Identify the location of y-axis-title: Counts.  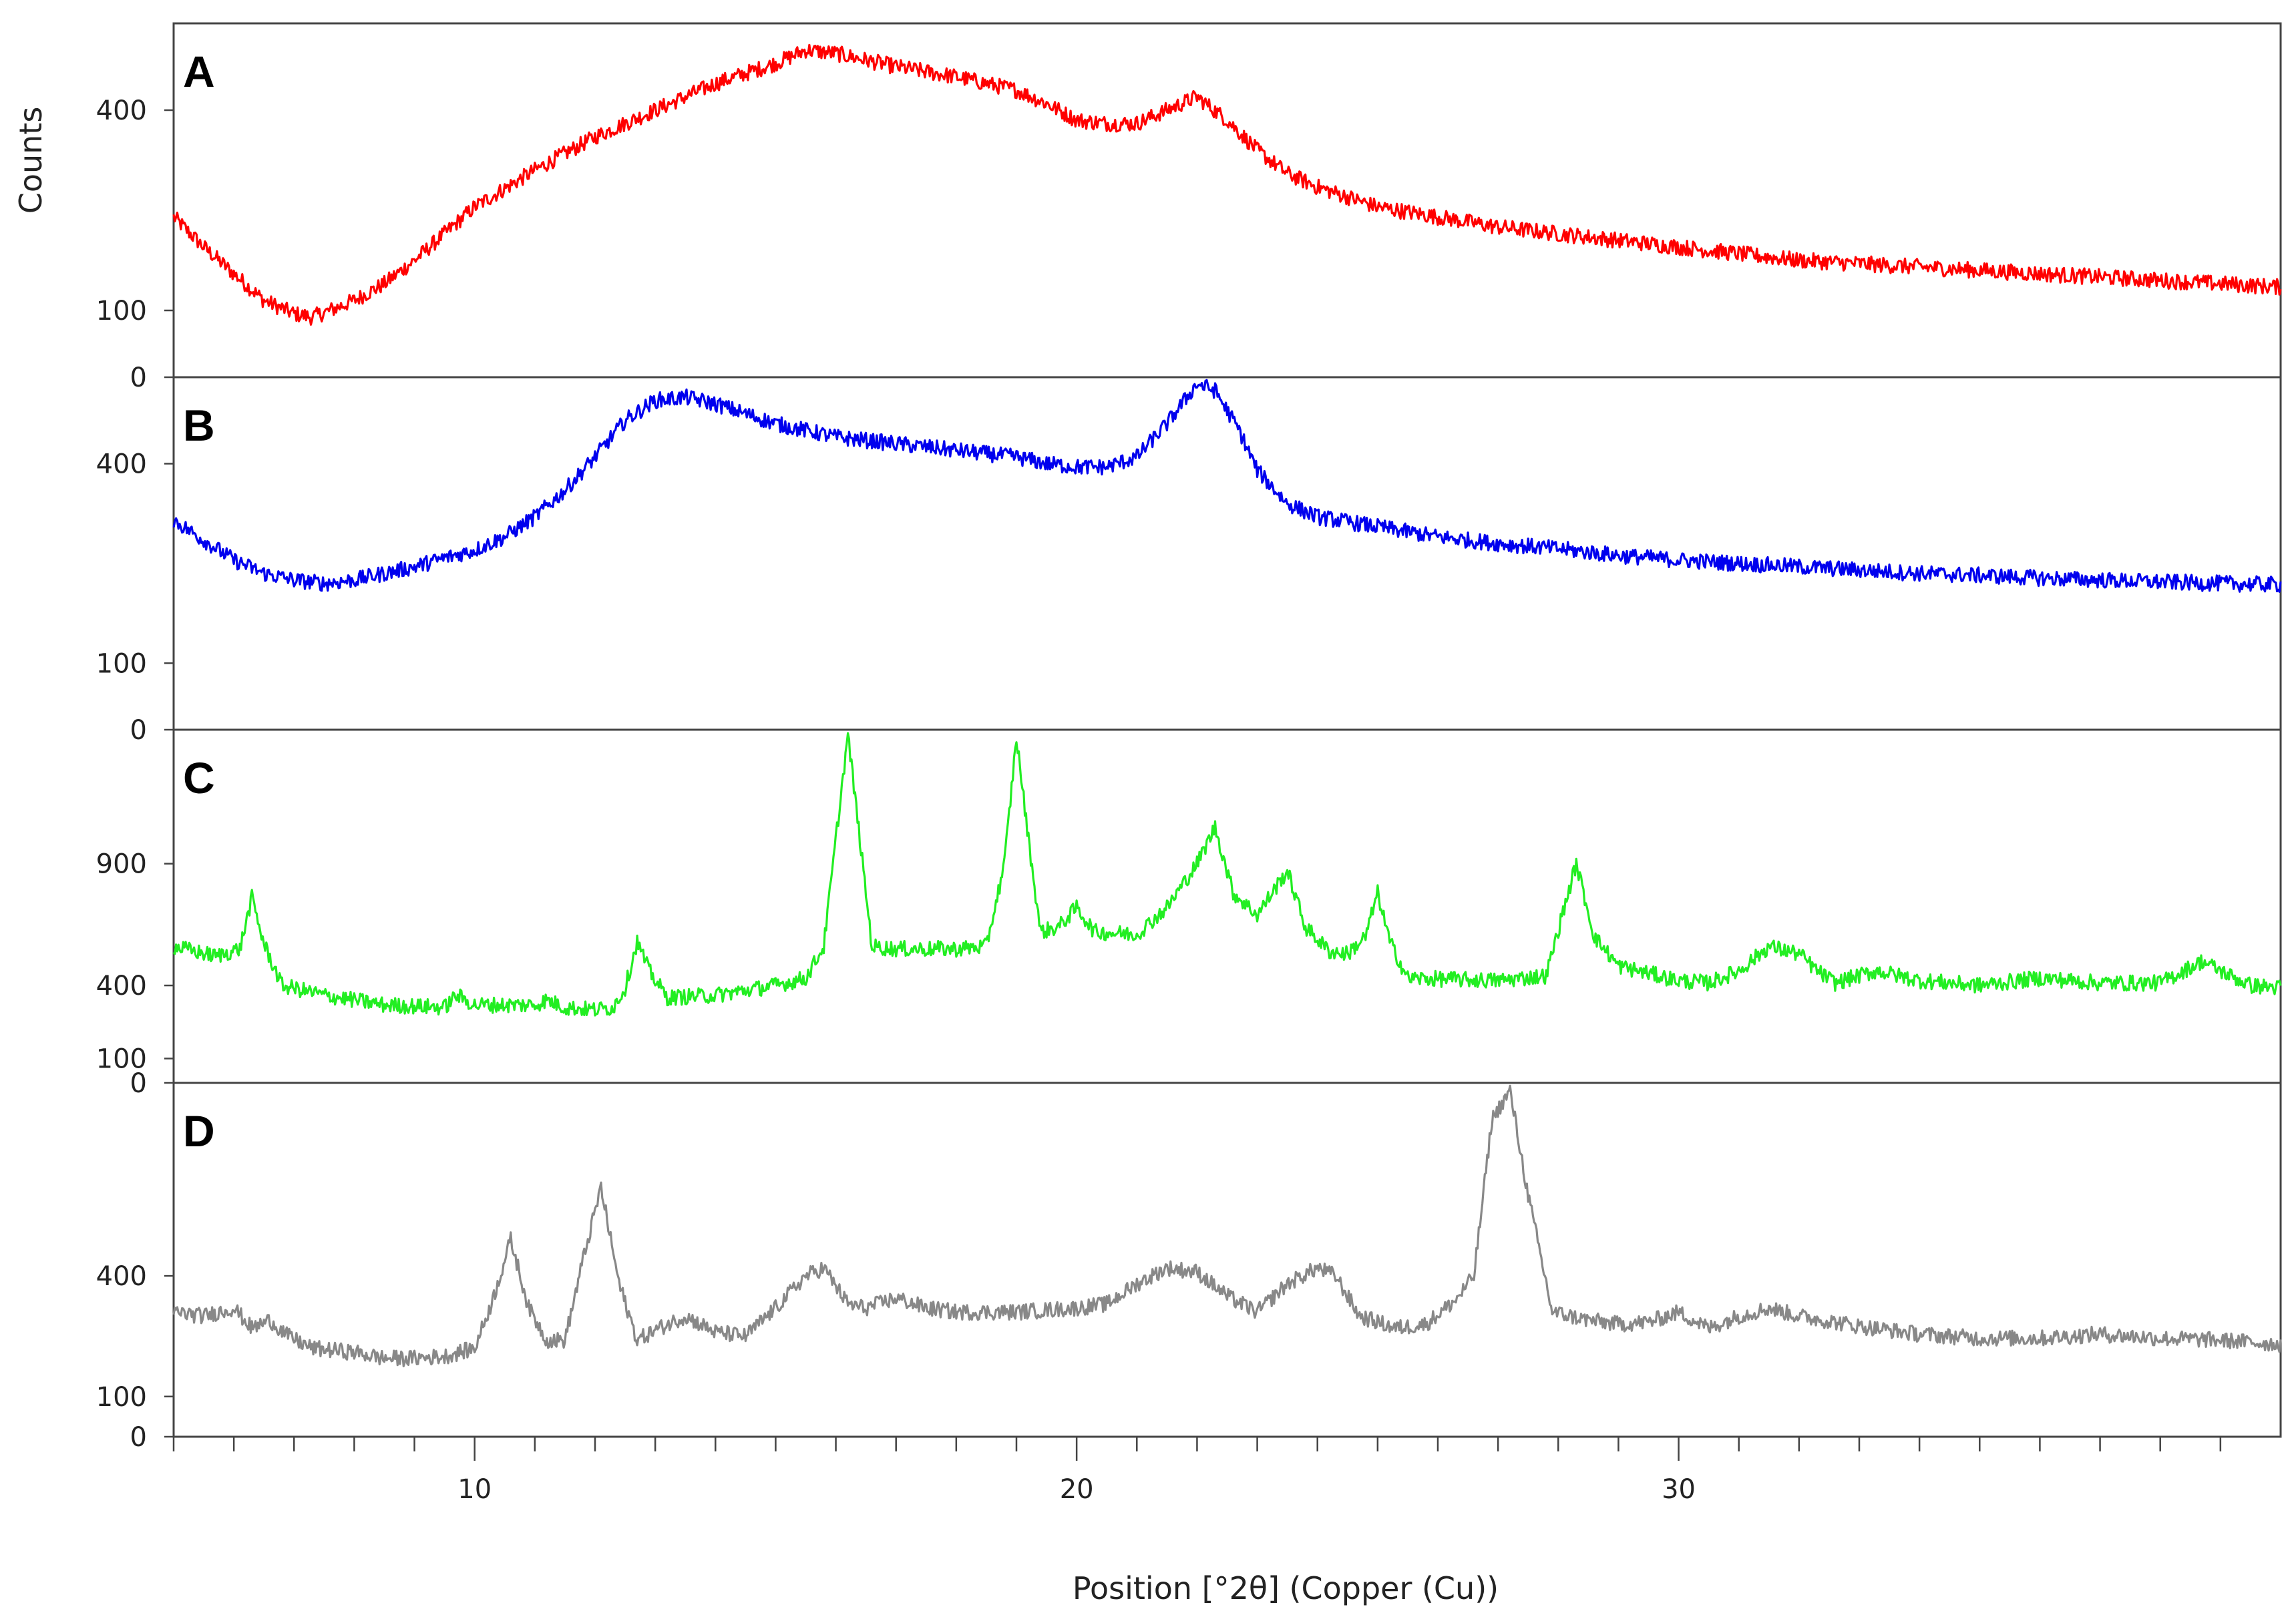
(31, 160).